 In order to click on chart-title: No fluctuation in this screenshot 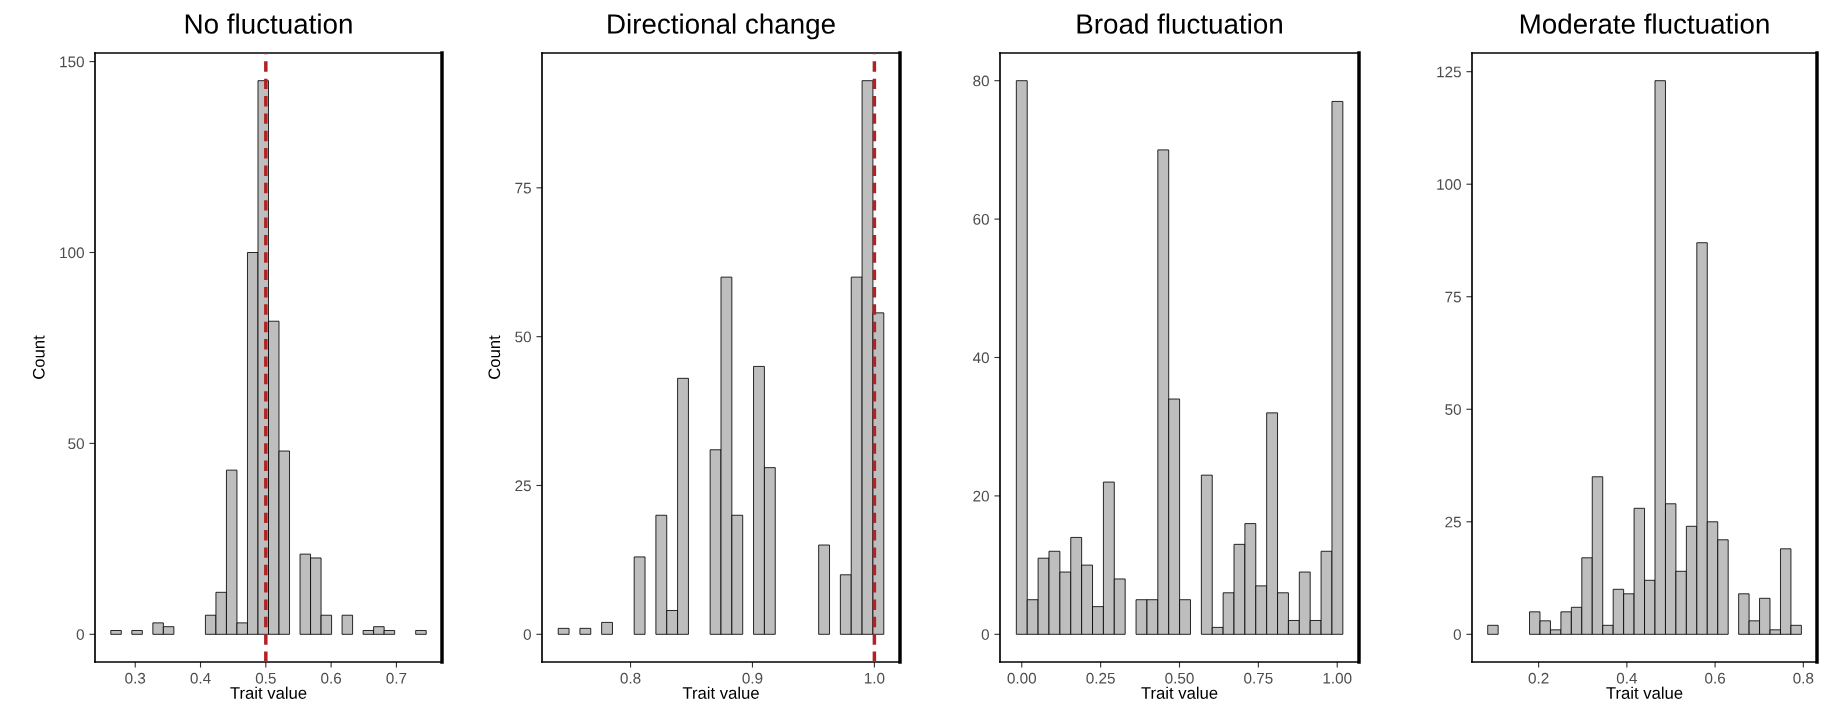, I will do `click(268, 23)`.